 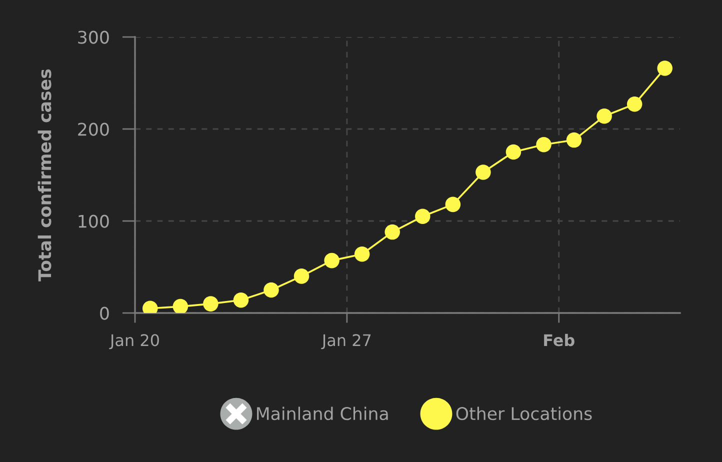 I want to click on legend-label: Other Locations, so click(x=524, y=413).